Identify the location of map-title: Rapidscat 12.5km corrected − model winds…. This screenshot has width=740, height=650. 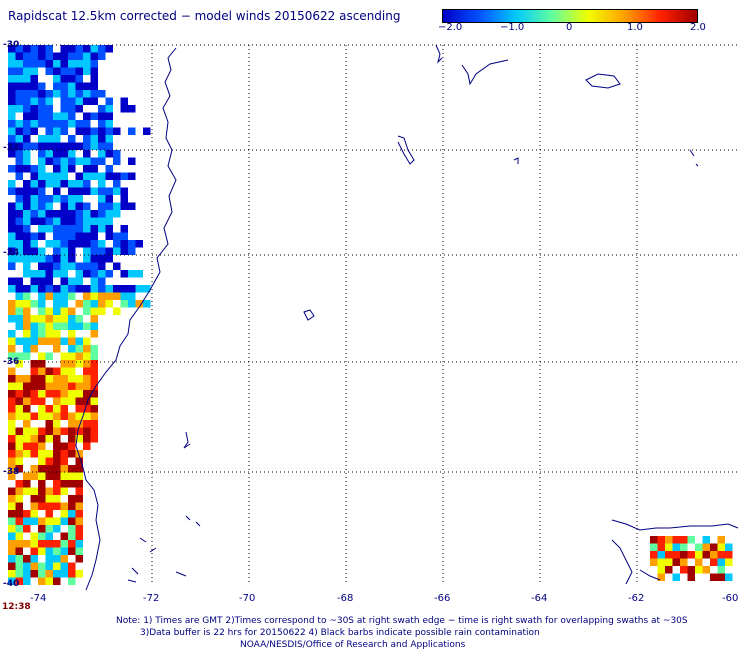
(204, 16).